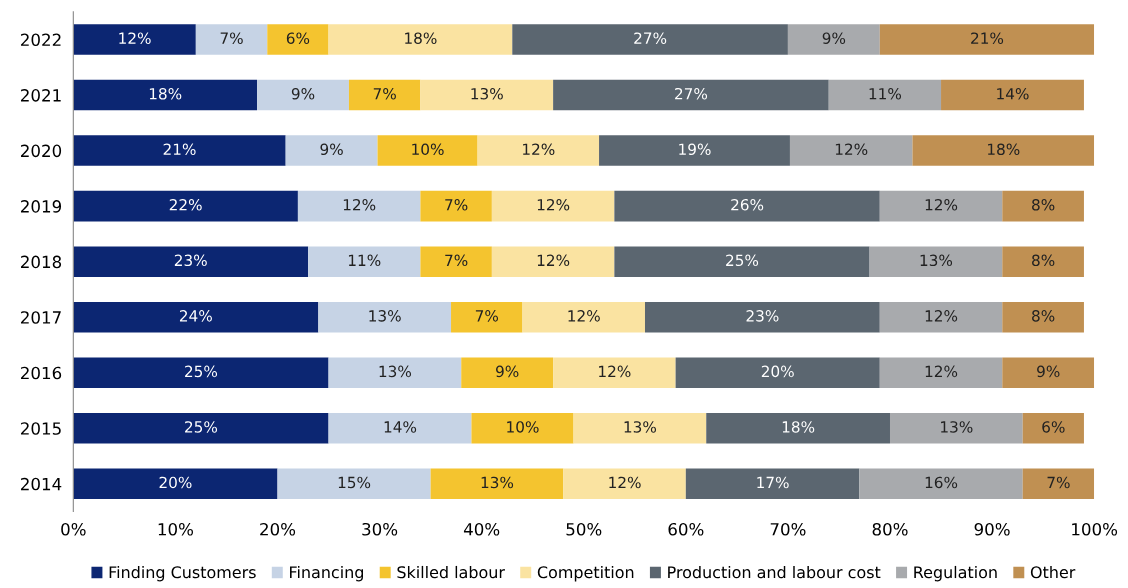  Describe the element at coordinates (890, 529) in the screenshot. I see `x-tick-label: 80%` at that location.